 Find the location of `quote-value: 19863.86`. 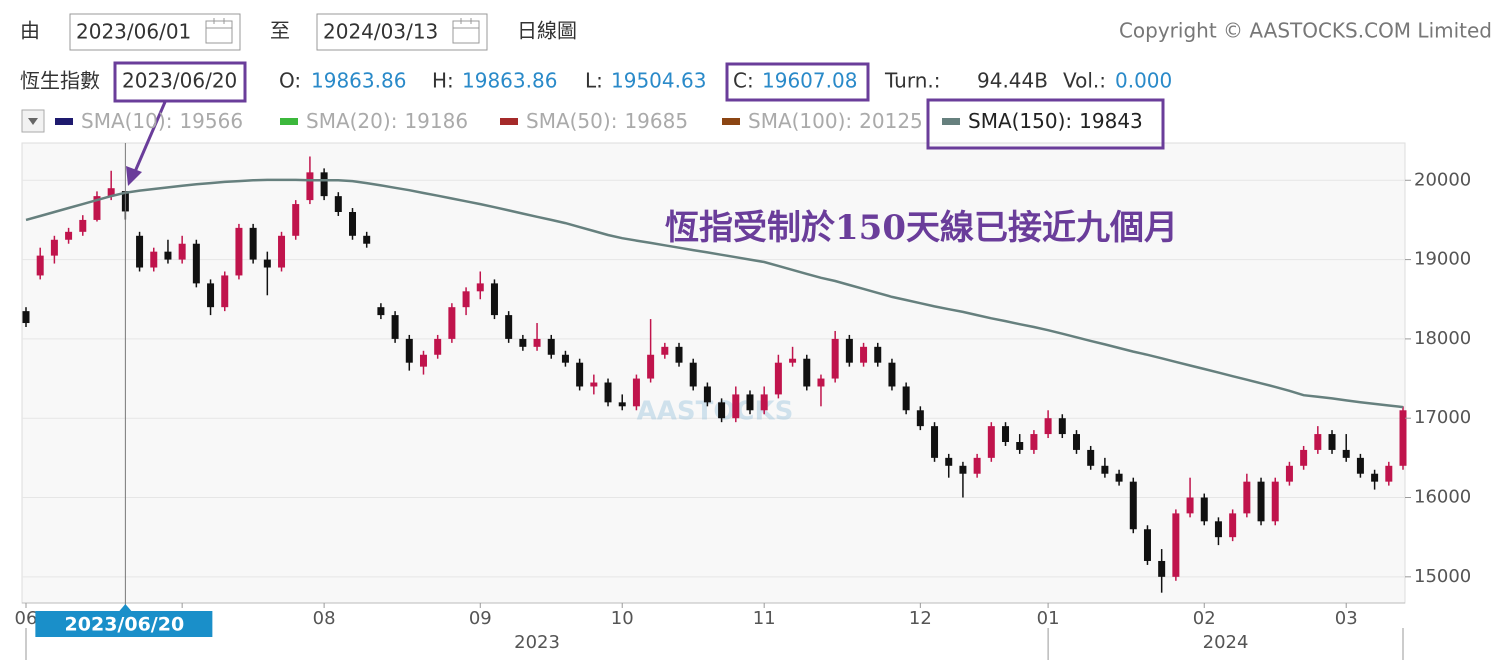

quote-value: 19863.86 is located at coordinates (358, 81).